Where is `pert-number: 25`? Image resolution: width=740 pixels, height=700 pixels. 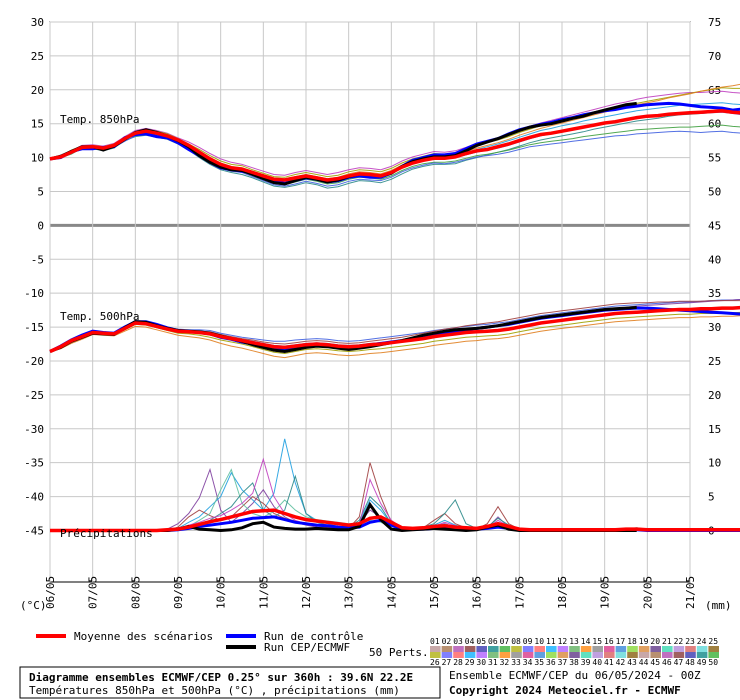 pert-number: 25 is located at coordinates (713, 641).